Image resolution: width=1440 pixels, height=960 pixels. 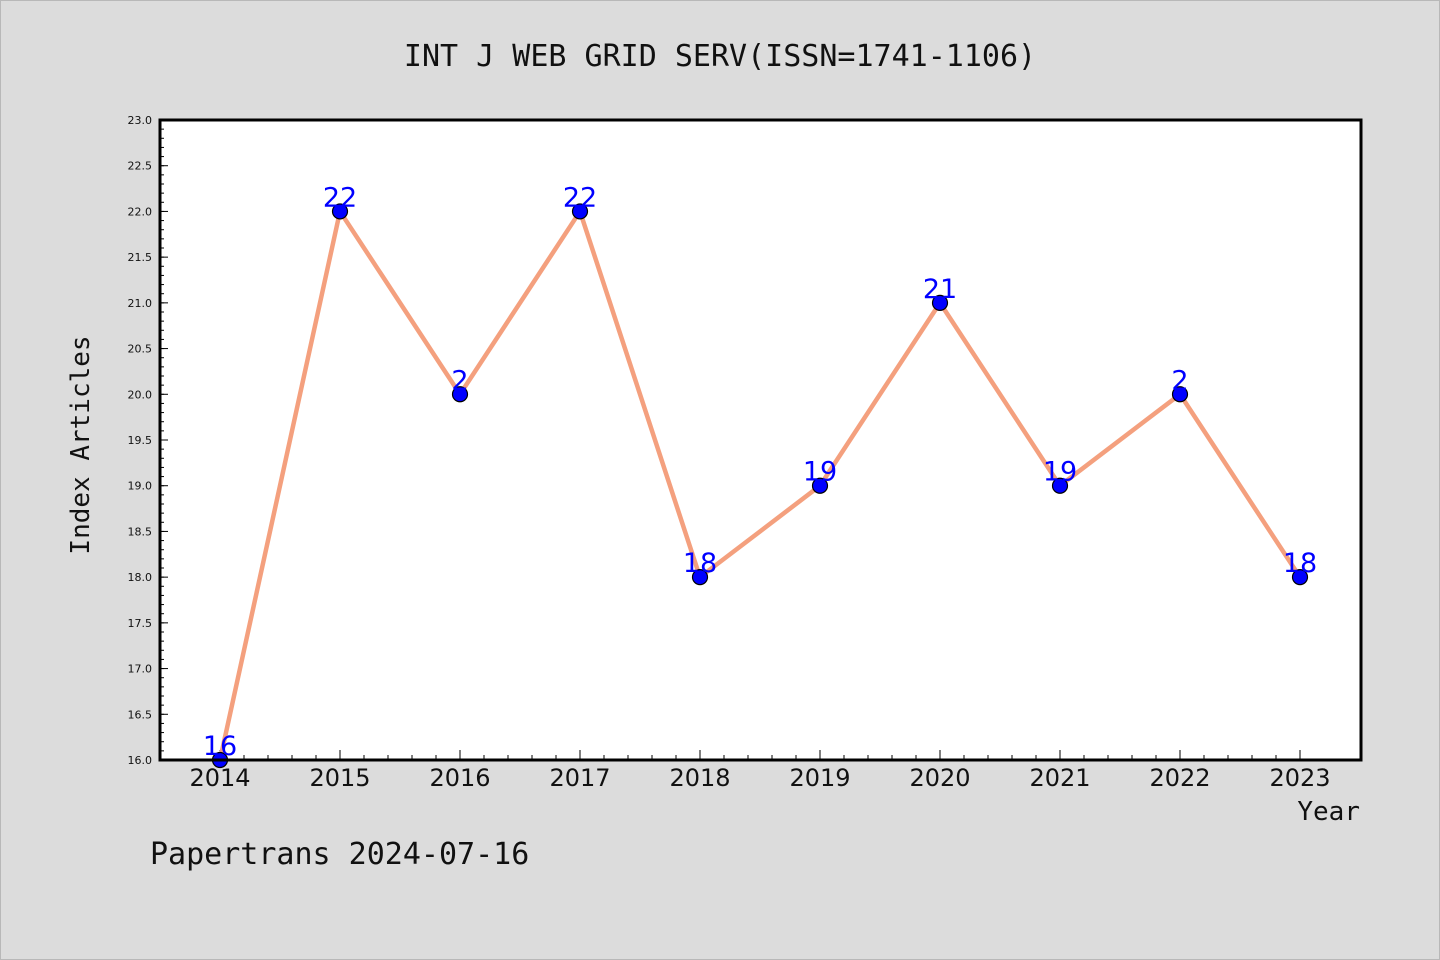 What do you see at coordinates (339, 854) in the screenshot?
I see `footer-text: Papertrans 2024-07-16` at bounding box center [339, 854].